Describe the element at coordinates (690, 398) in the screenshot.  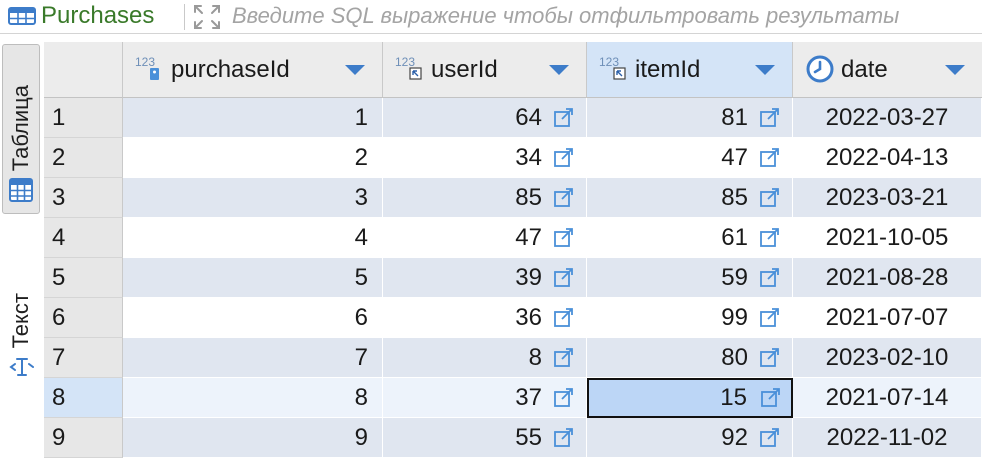
I see `cell-itemid: 15` at that location.